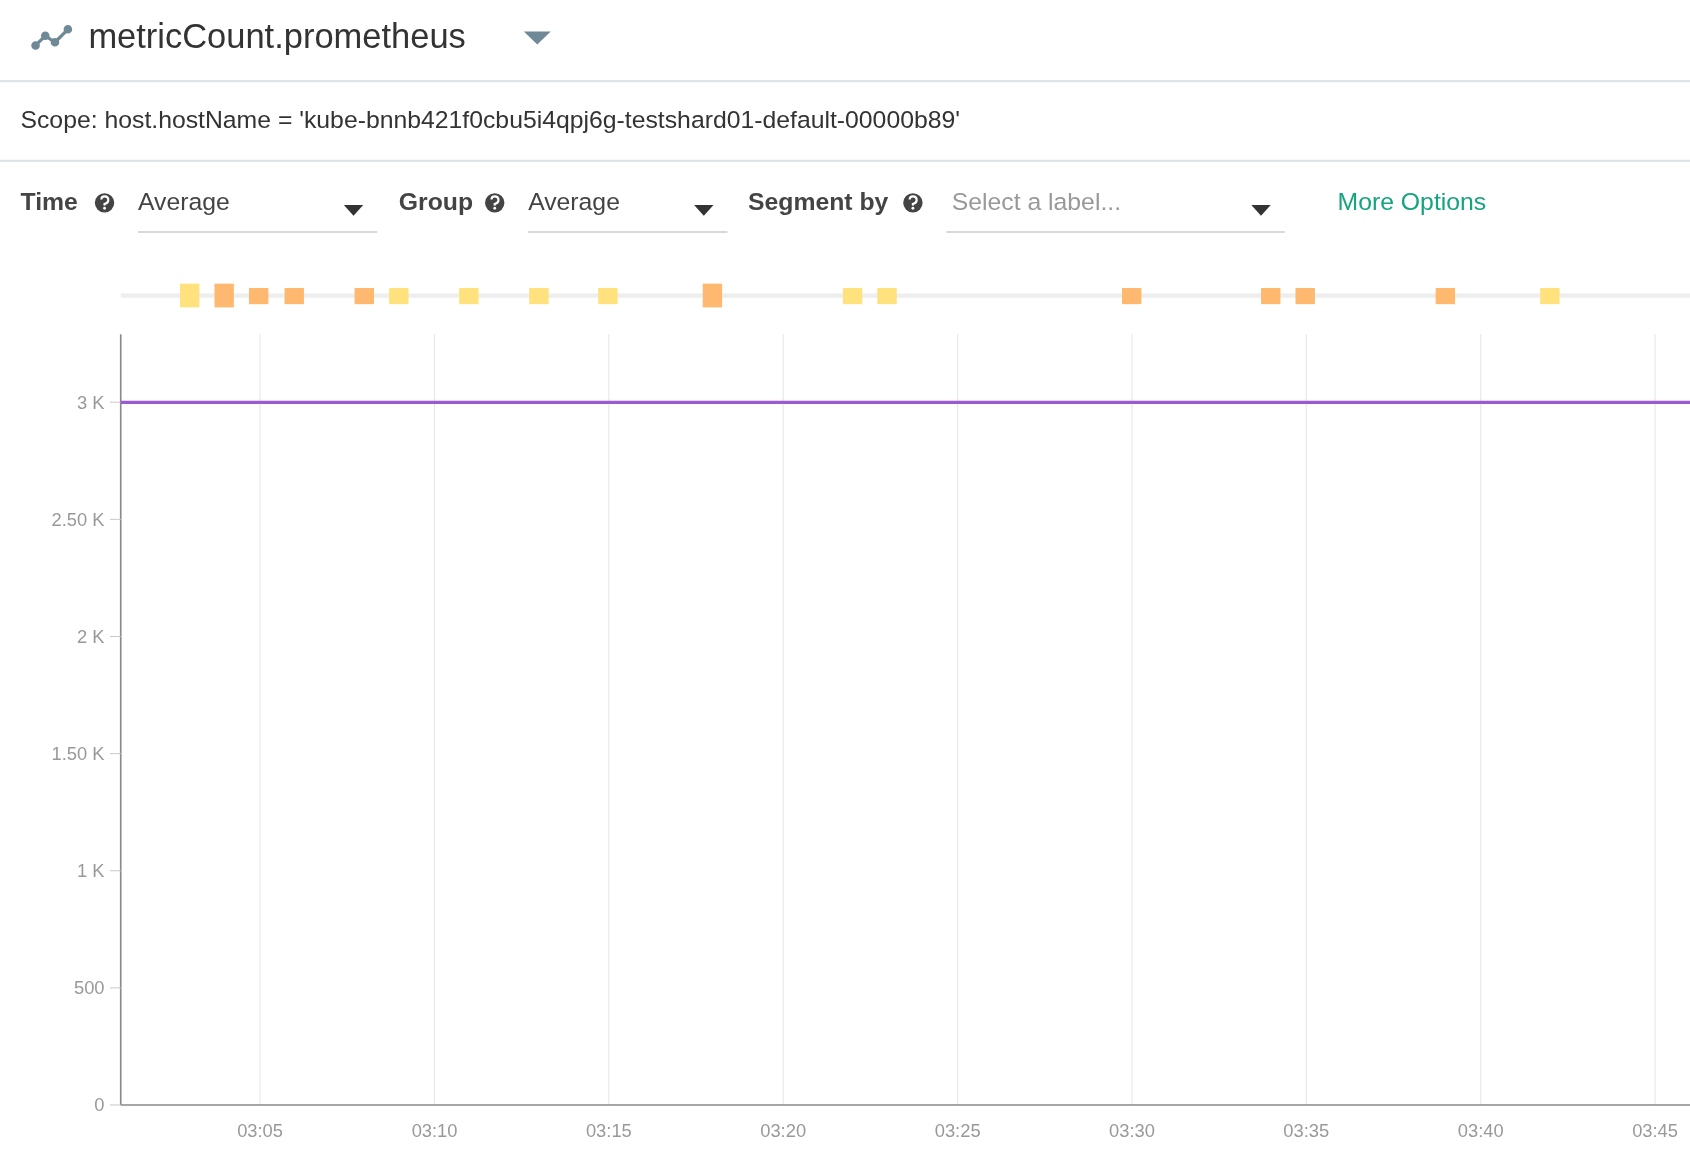 This screenshot has height=1172, width=1690. Describe the element at coordinates (957, 1131) in the screenshot. I see `x-tick-label: 03:25` at that location.